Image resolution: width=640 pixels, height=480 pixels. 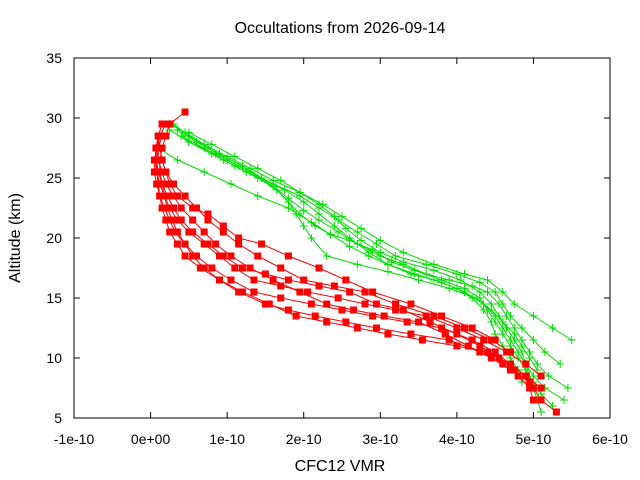 What do you see at coordinates (304, 439) in the screenshot?
I see `x-tick-label: 2e-10` at bounding box center [304, 439].